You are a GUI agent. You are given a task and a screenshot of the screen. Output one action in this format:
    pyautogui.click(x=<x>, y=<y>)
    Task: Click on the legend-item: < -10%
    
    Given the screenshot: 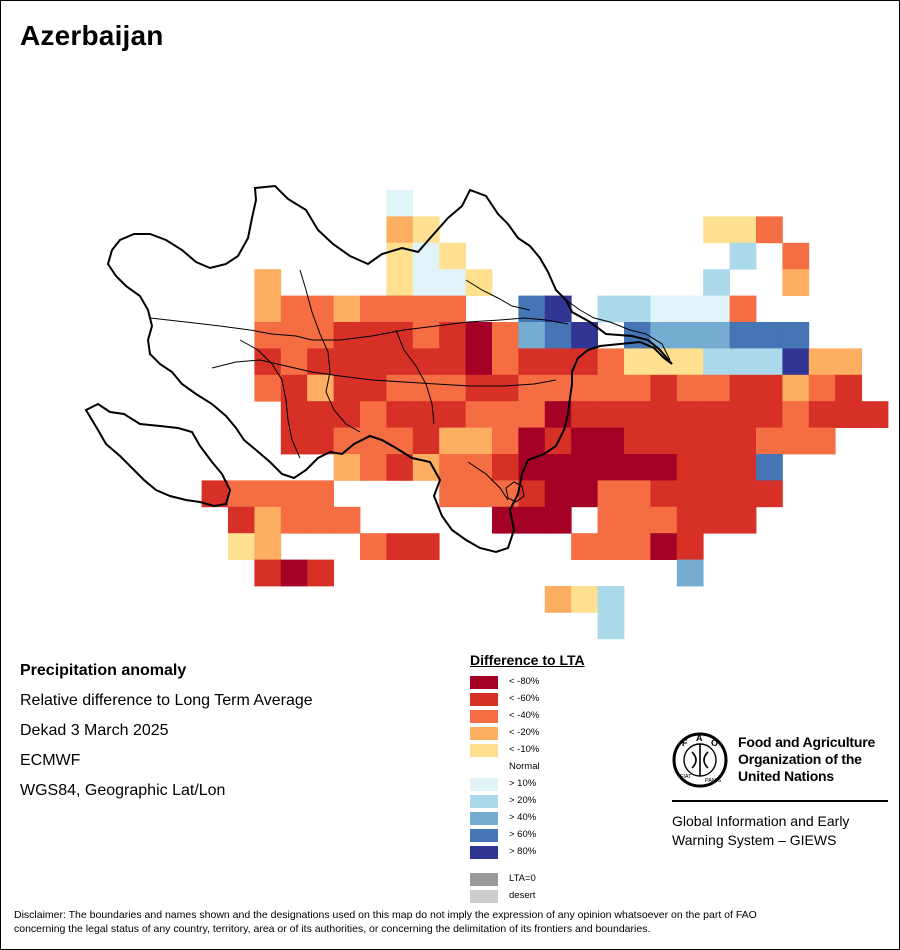 What is the action you would take?
    pyautogui.click(x=527, y=750)
    